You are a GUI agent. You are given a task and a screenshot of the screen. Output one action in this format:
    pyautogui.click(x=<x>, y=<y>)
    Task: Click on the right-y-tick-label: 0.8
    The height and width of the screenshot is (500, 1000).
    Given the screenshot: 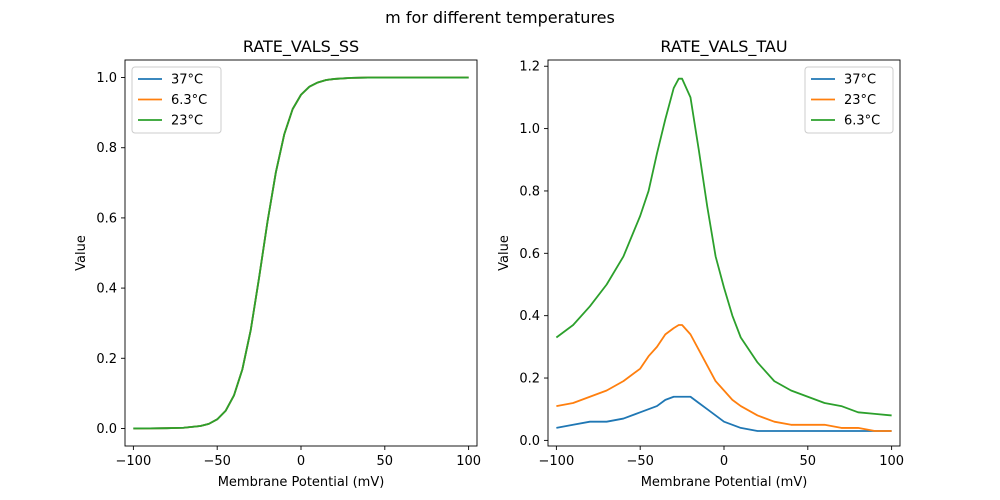 What is the action you would take?
    pyautogui.click(x=529, y=191)
    